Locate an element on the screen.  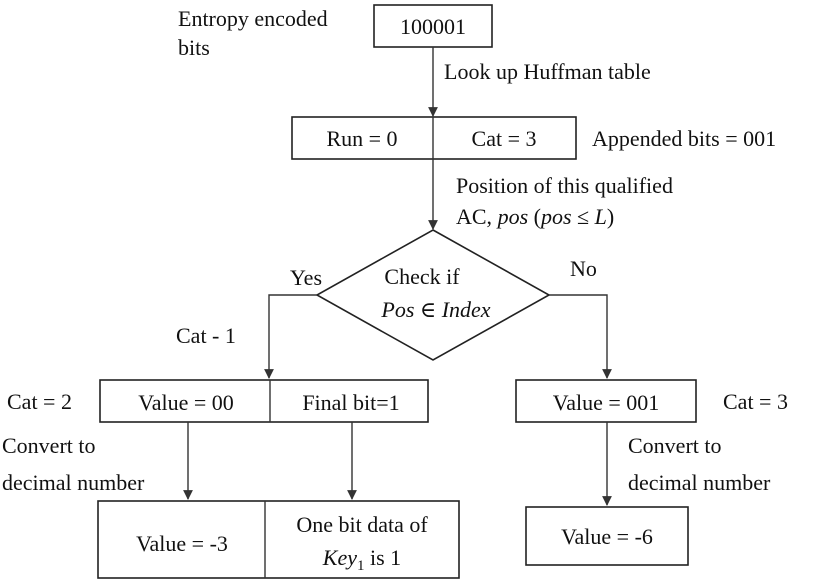
huffman-result-box is located at coordinates (434, 138).